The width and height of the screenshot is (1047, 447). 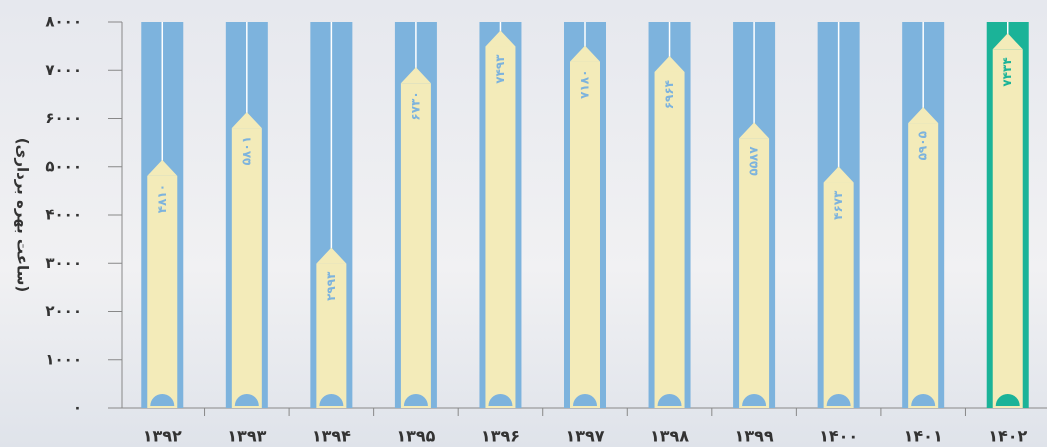 I want to click on y-tick-label: ۳۰۰۰, so click(x=63, y=263).